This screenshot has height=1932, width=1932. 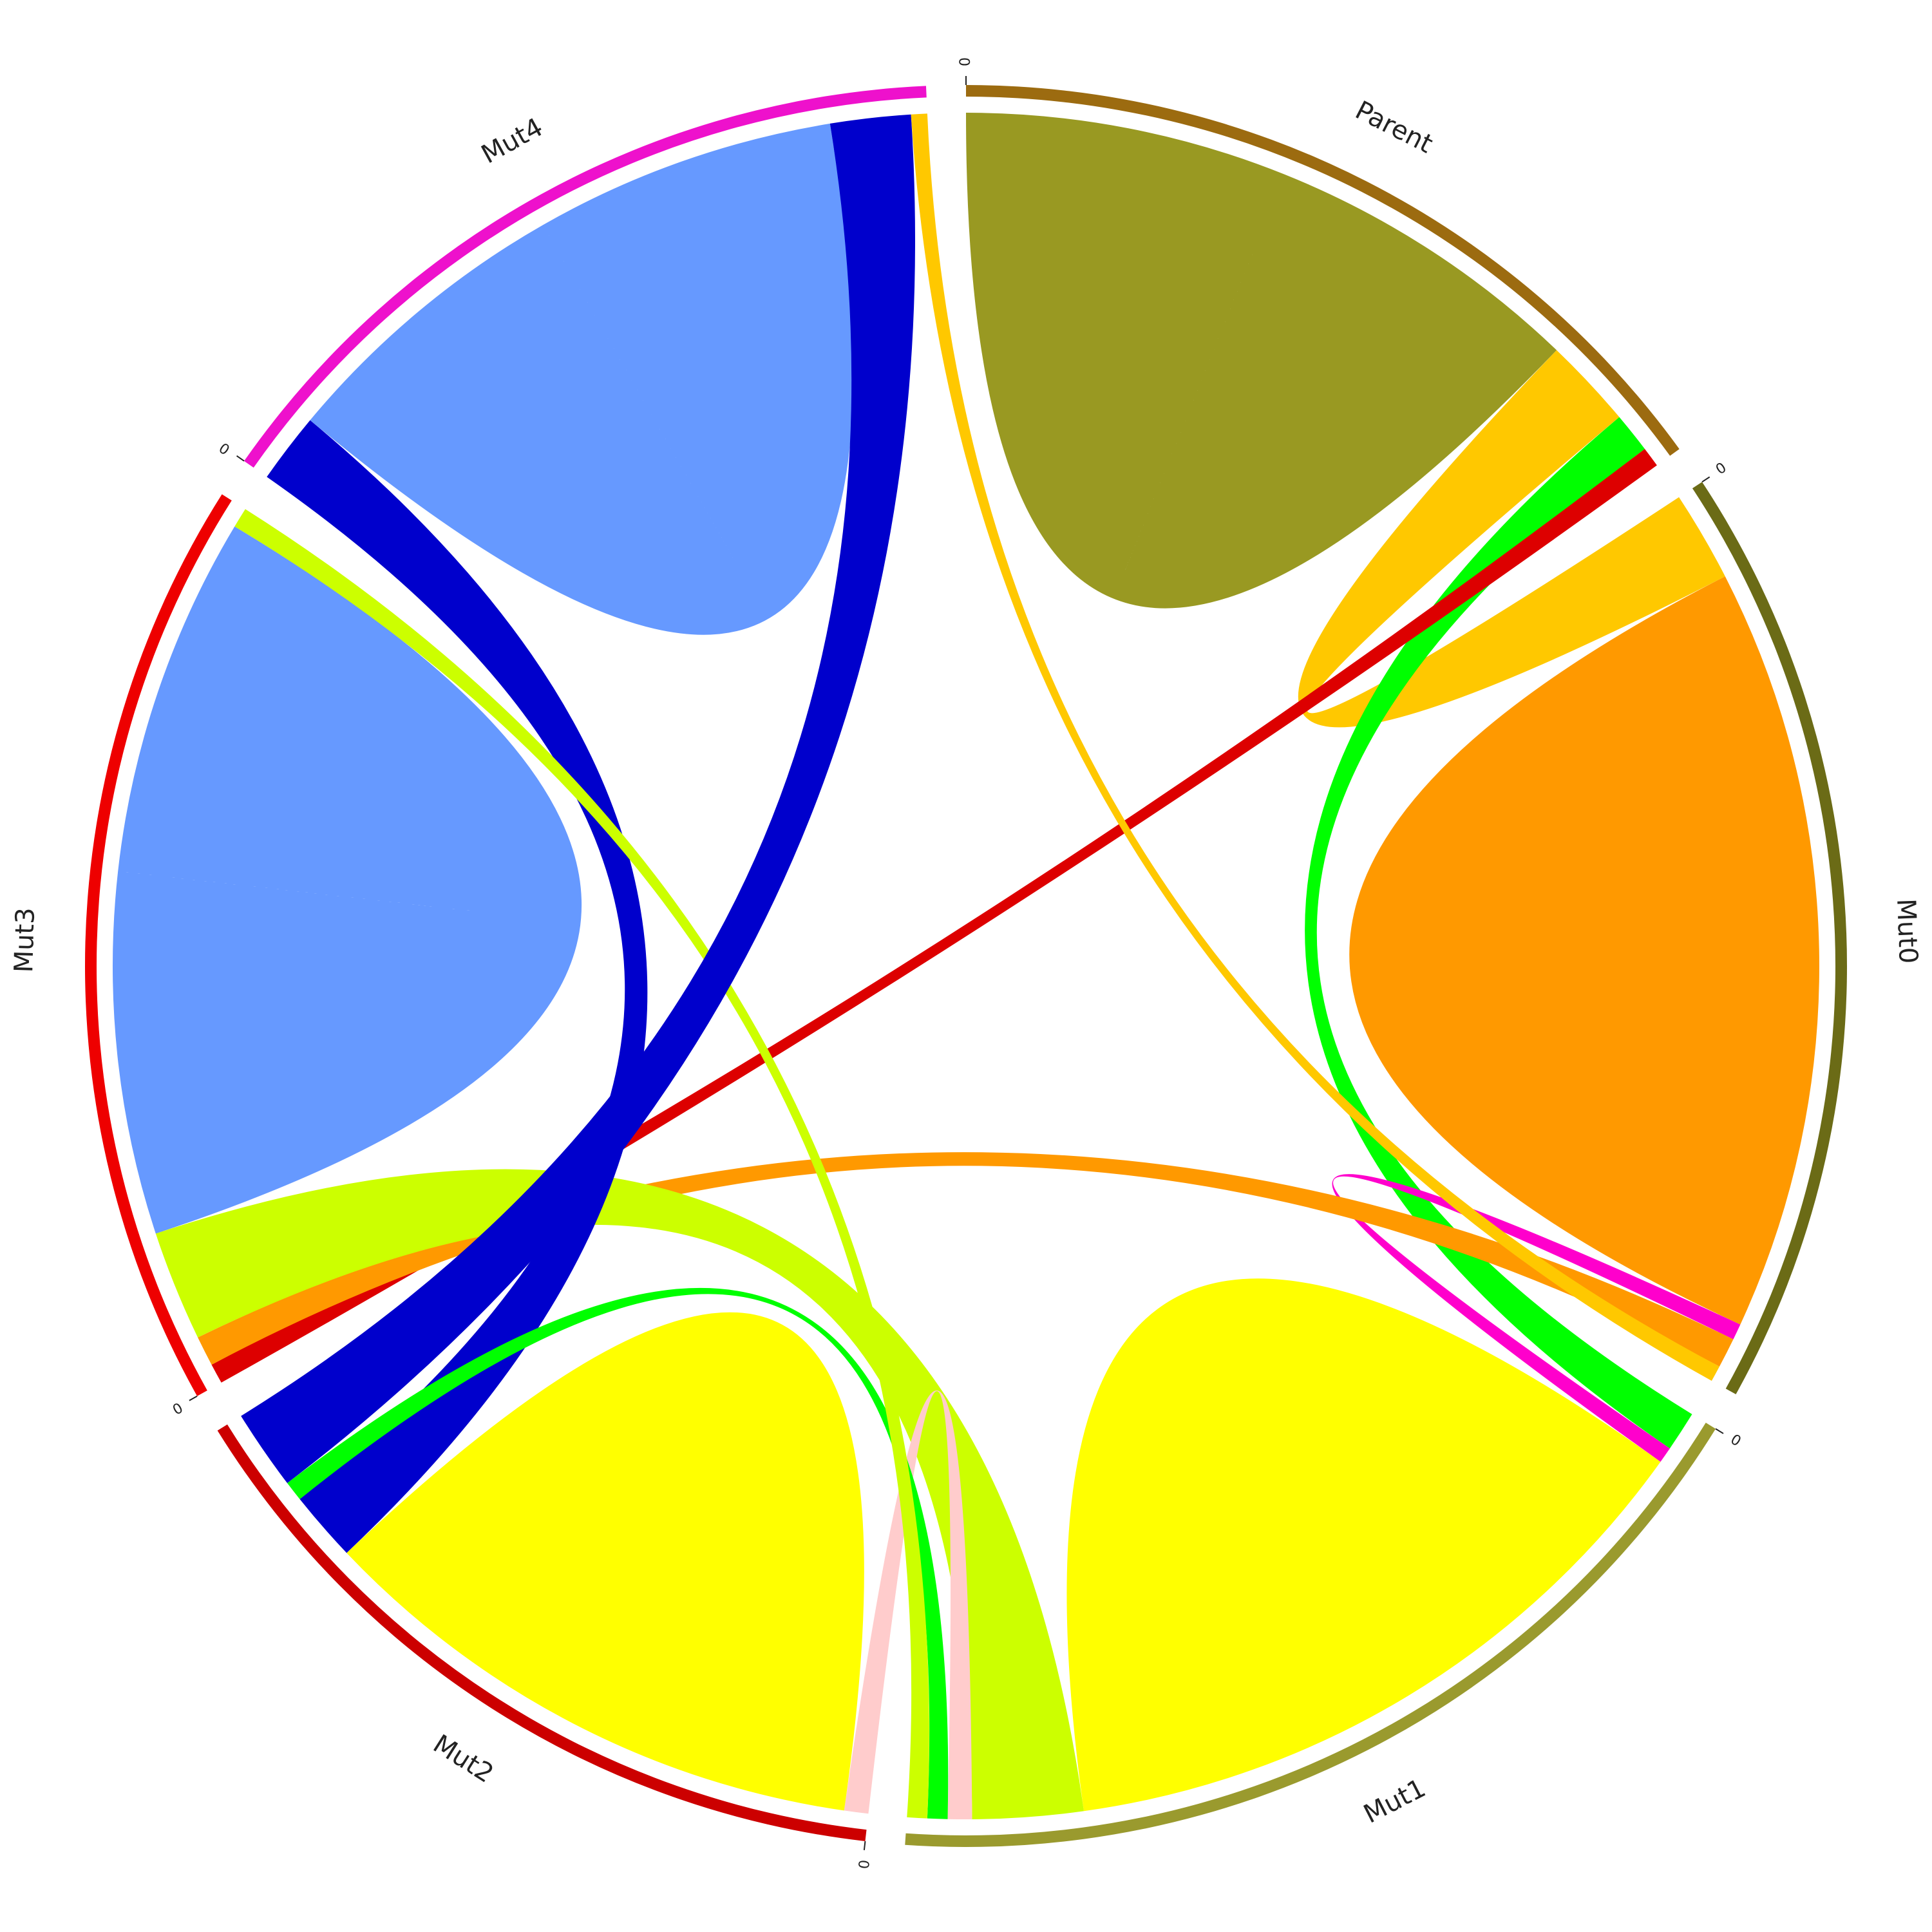 What do you see at coordinates (1719, 1431) in the screenshot?
I see `sector-tick-mut1` at bounding box center [1719, 1431].